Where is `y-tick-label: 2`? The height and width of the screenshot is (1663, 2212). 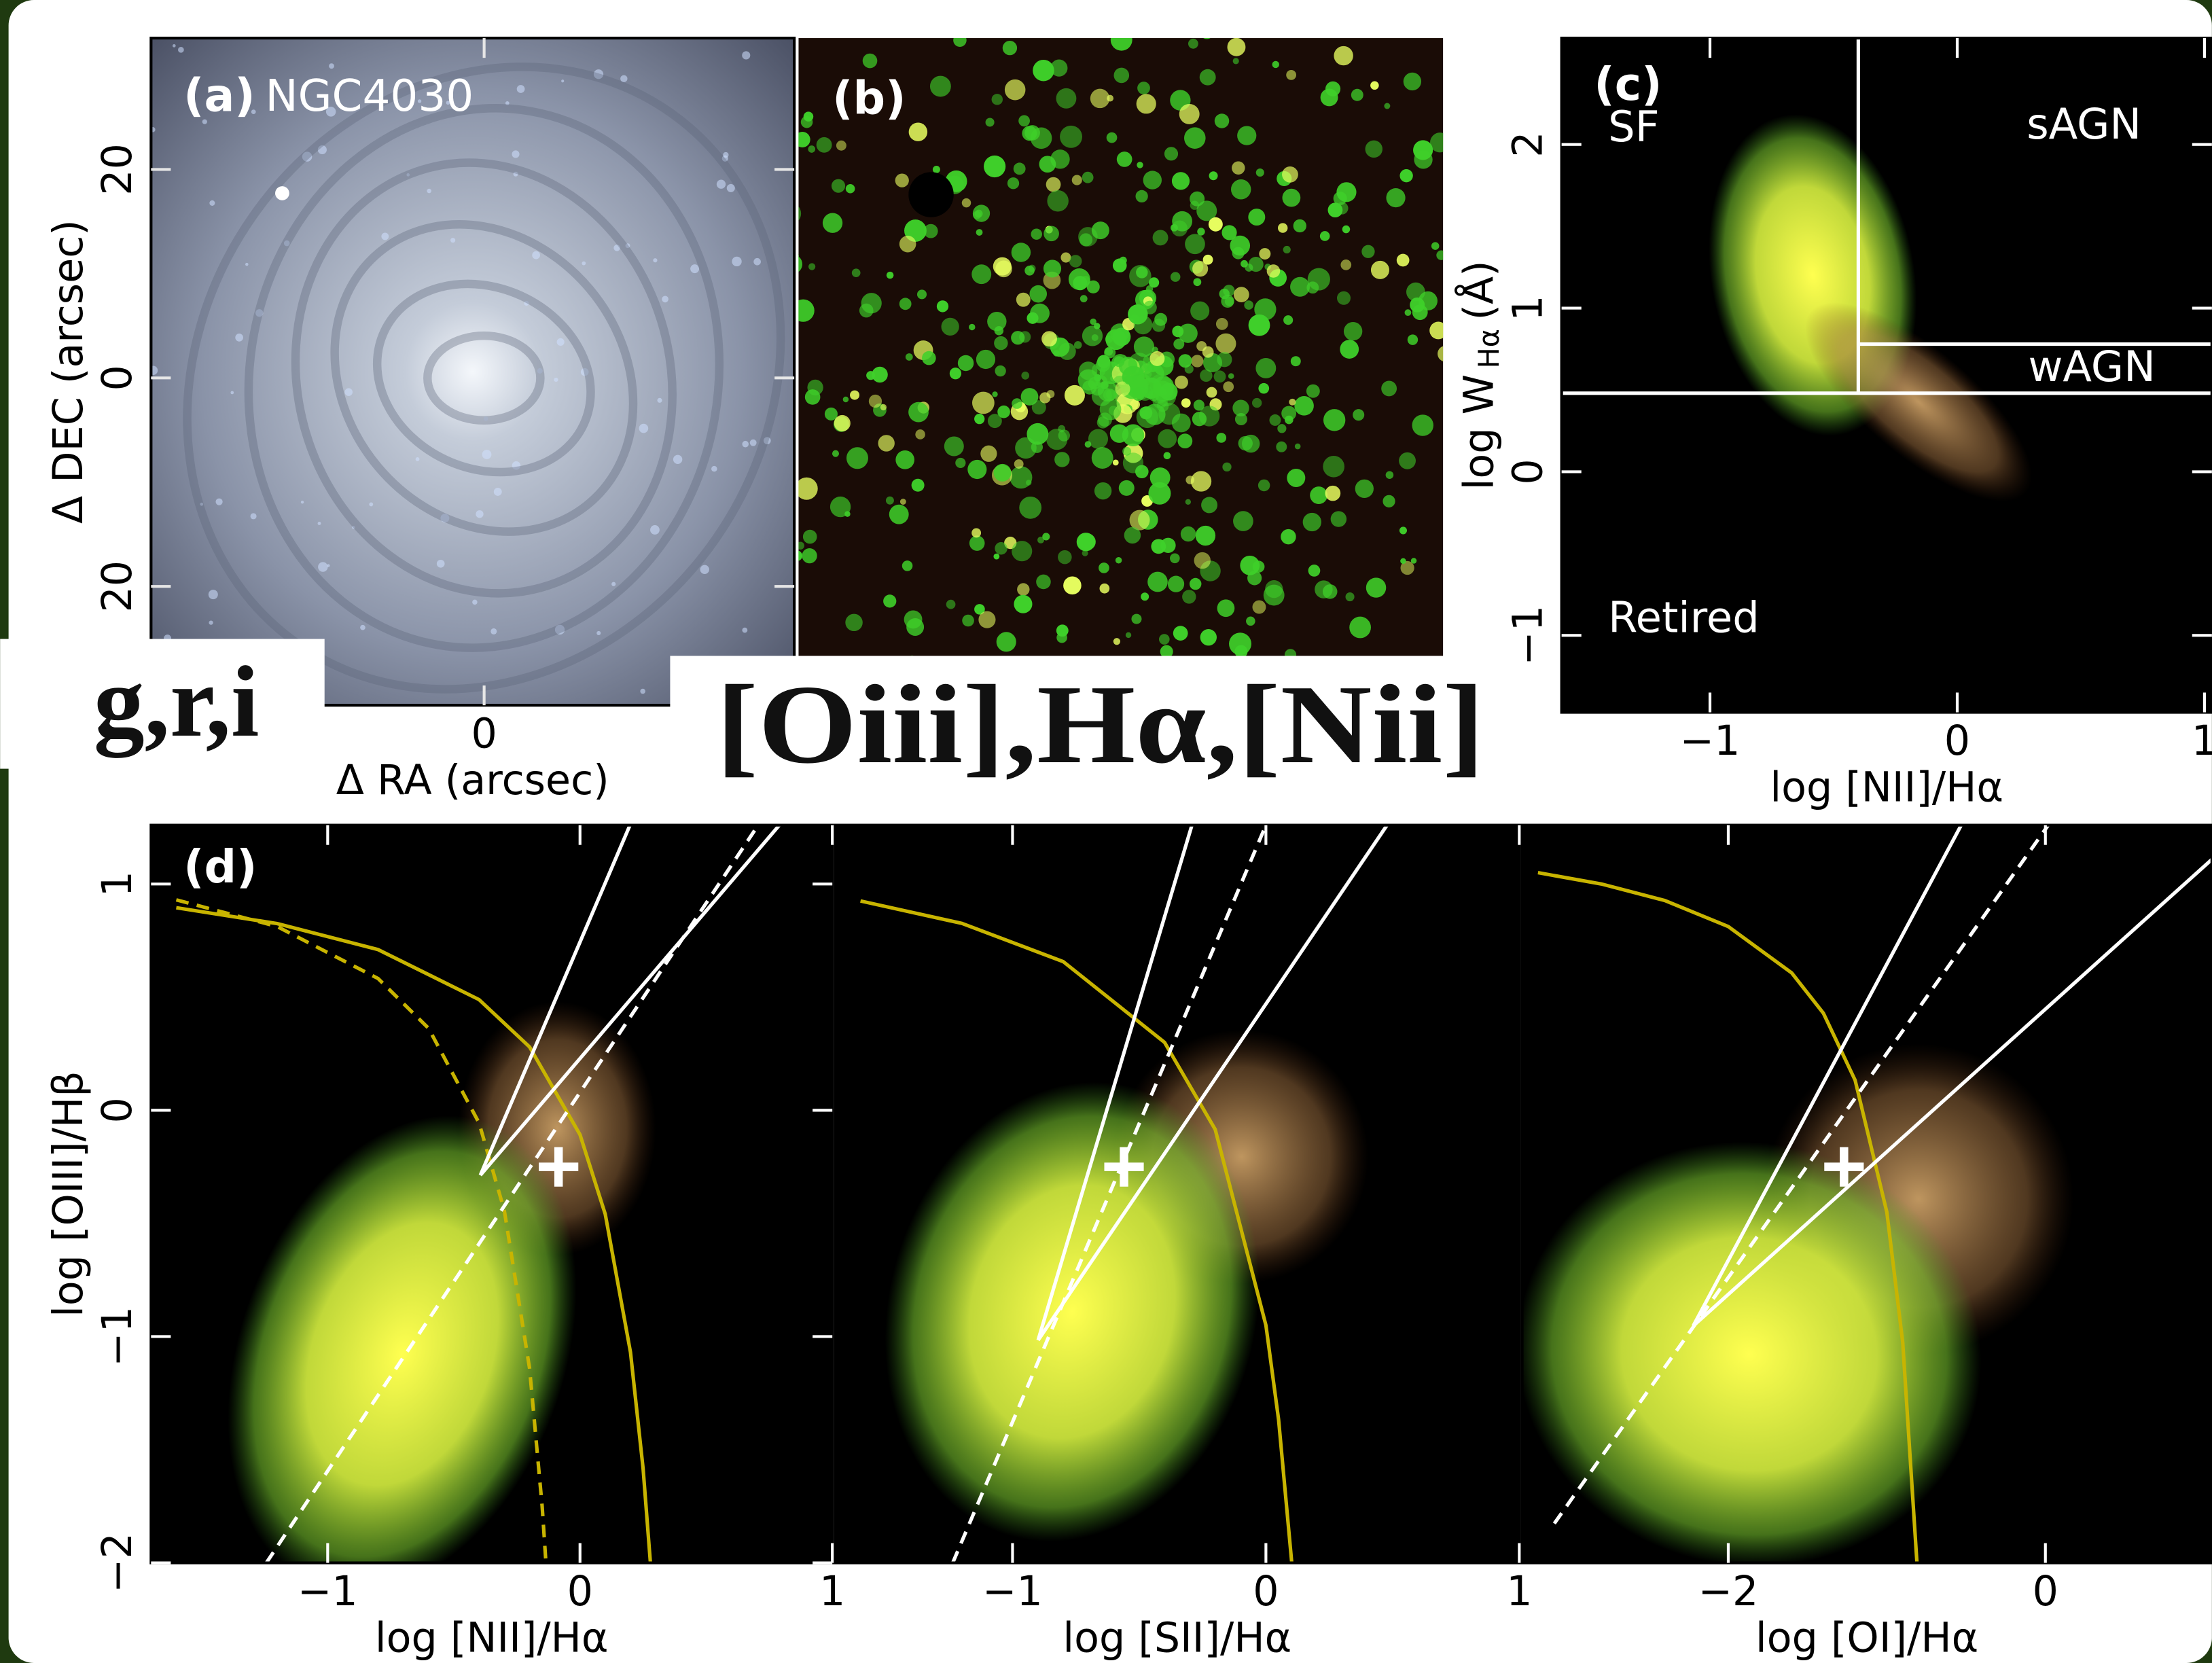
y-tick-label: 2 is located at coordinates (1528, 144).